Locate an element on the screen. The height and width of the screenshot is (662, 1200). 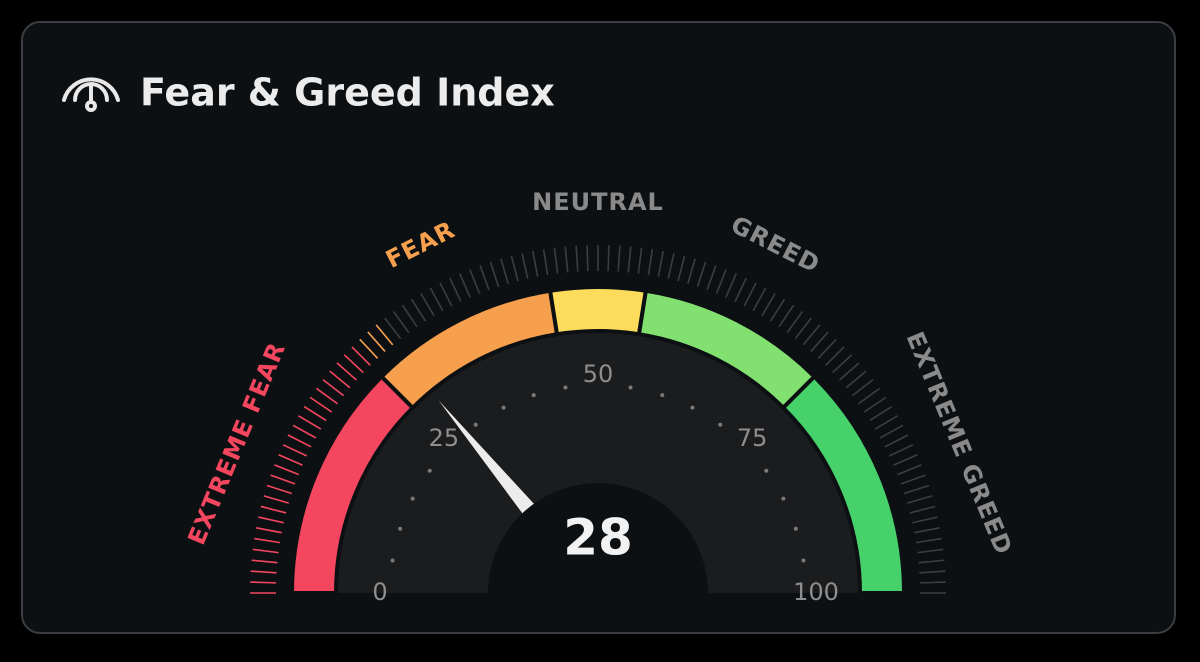
gauge-icon is located at coordinates (91, 94).